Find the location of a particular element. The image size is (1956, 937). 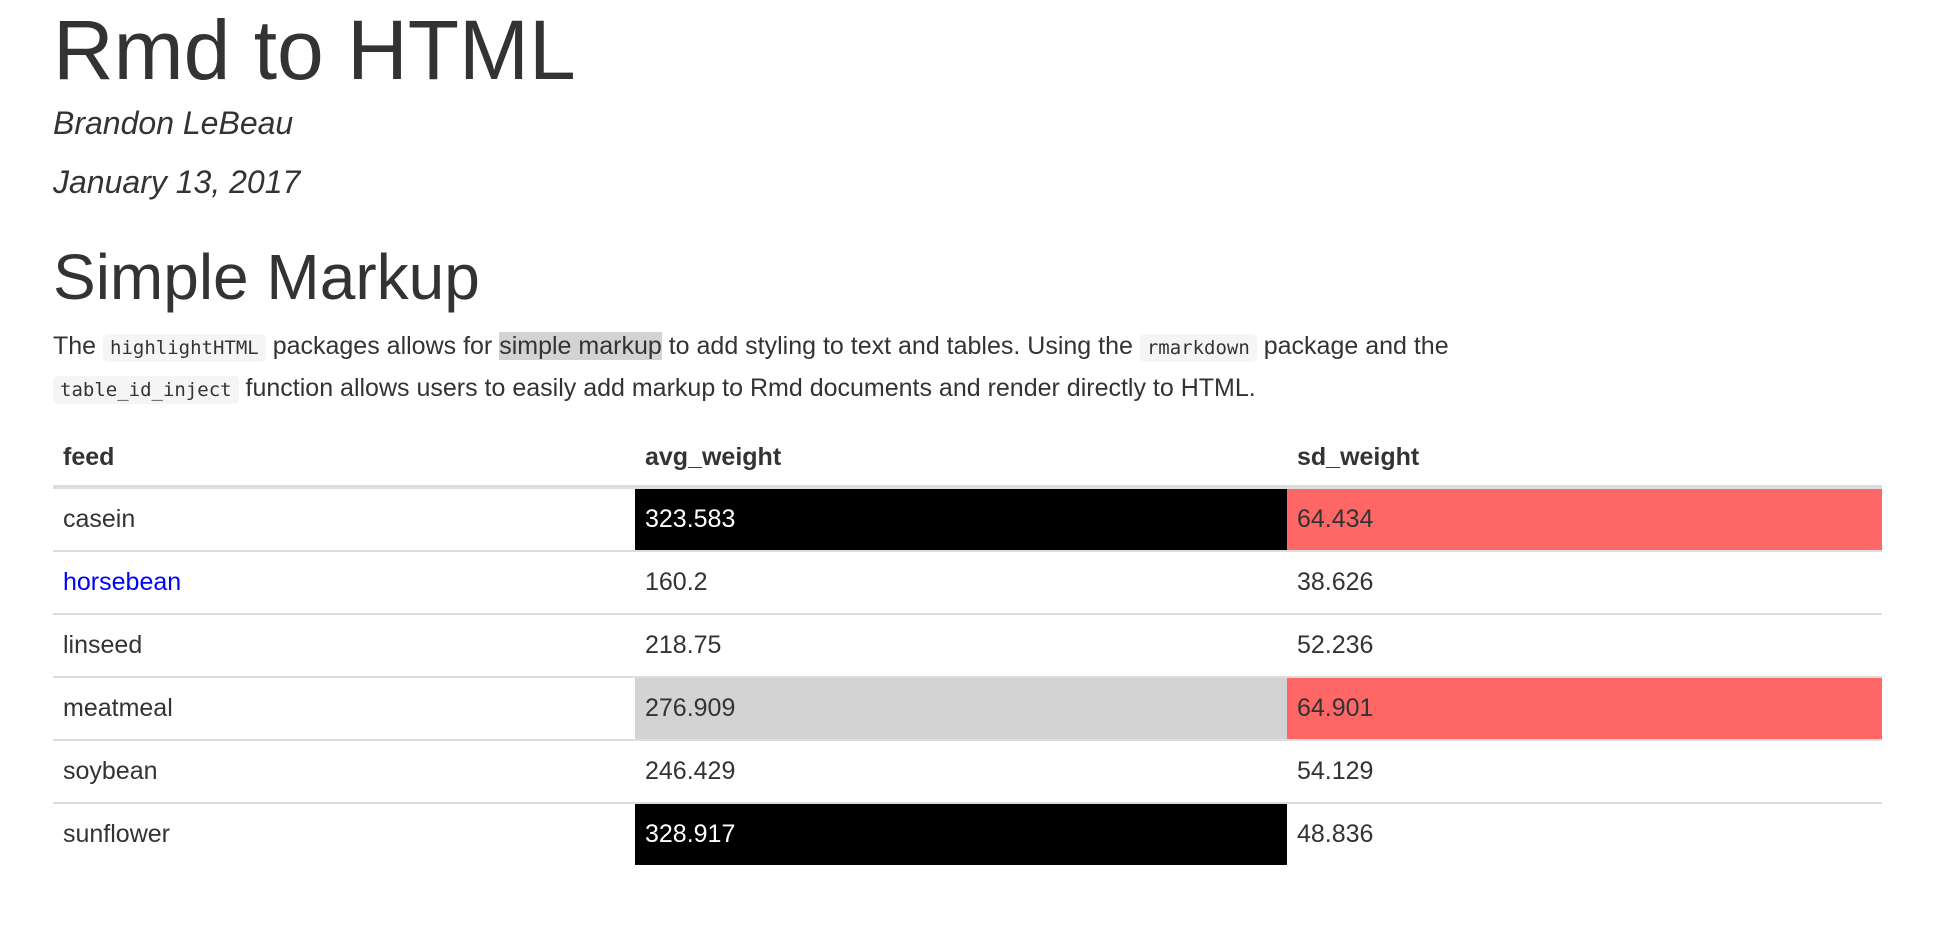

sd-weight-cell: 54.129 is located at coordinates (1584, 771).